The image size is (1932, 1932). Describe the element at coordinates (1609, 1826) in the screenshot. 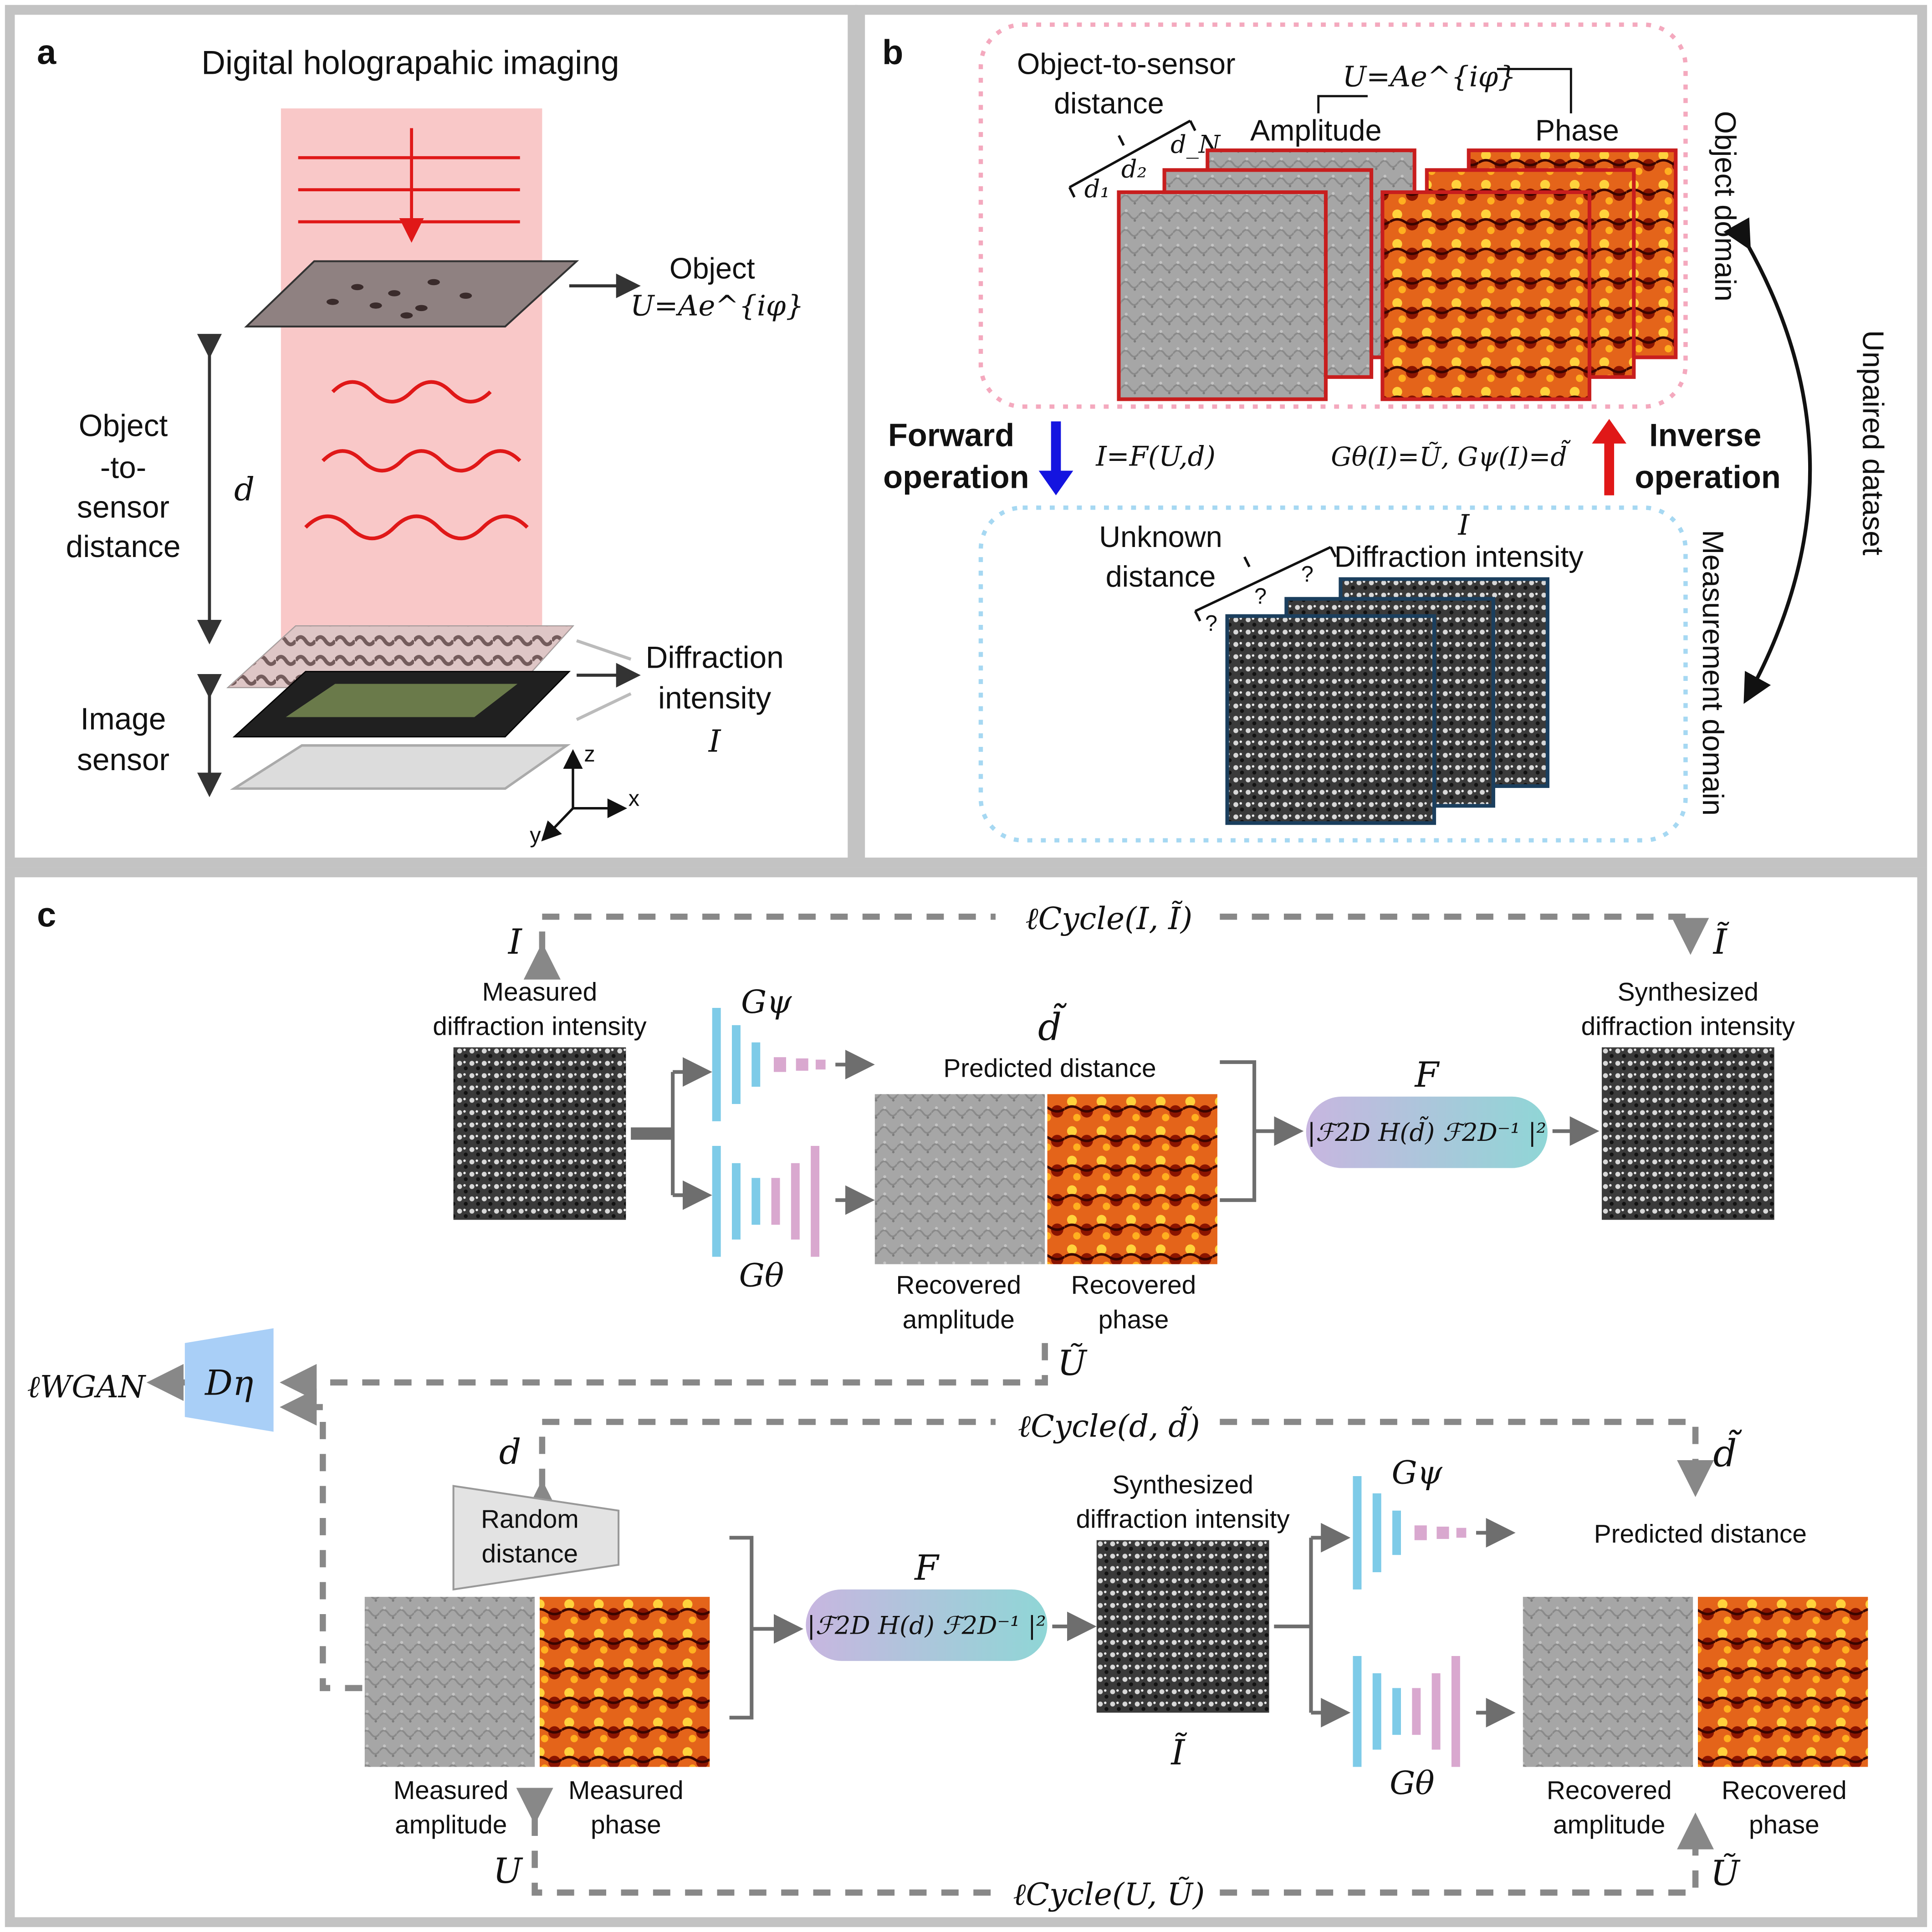

I see `rec-amp2-label-2: amplitude` at that location.